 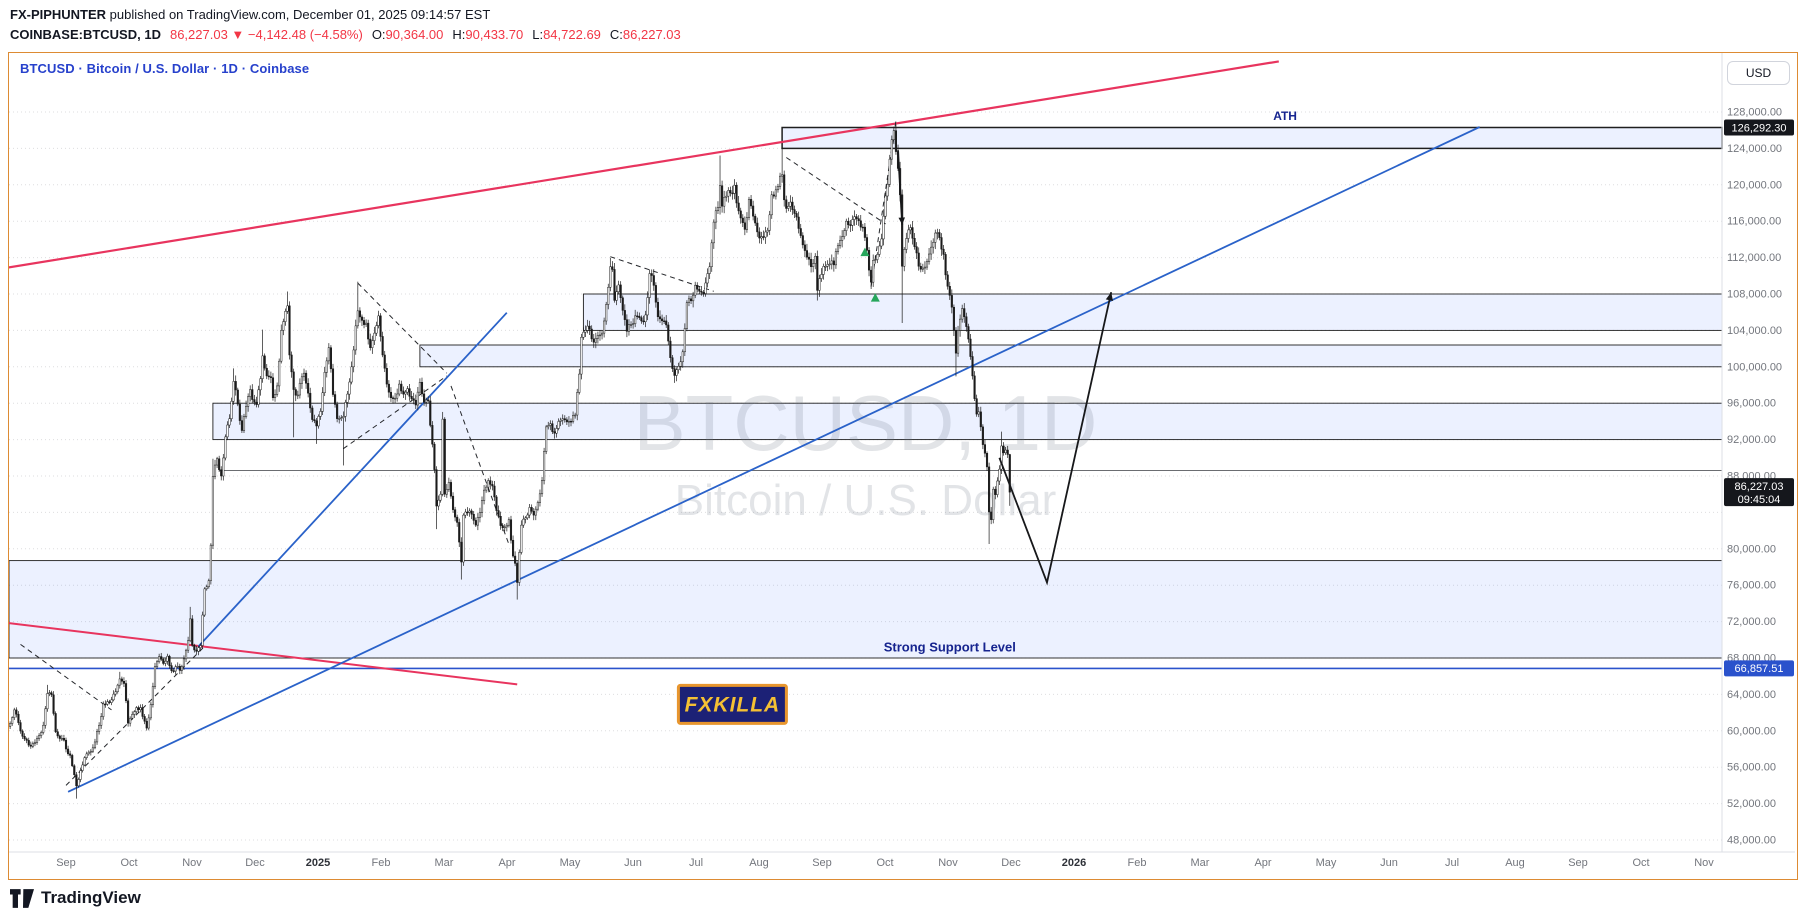 What do you see at coordinates (1751, 622) in the screenshot?
I see `price-axis-label: 72,000.00` at bounding box center [1751, 622].